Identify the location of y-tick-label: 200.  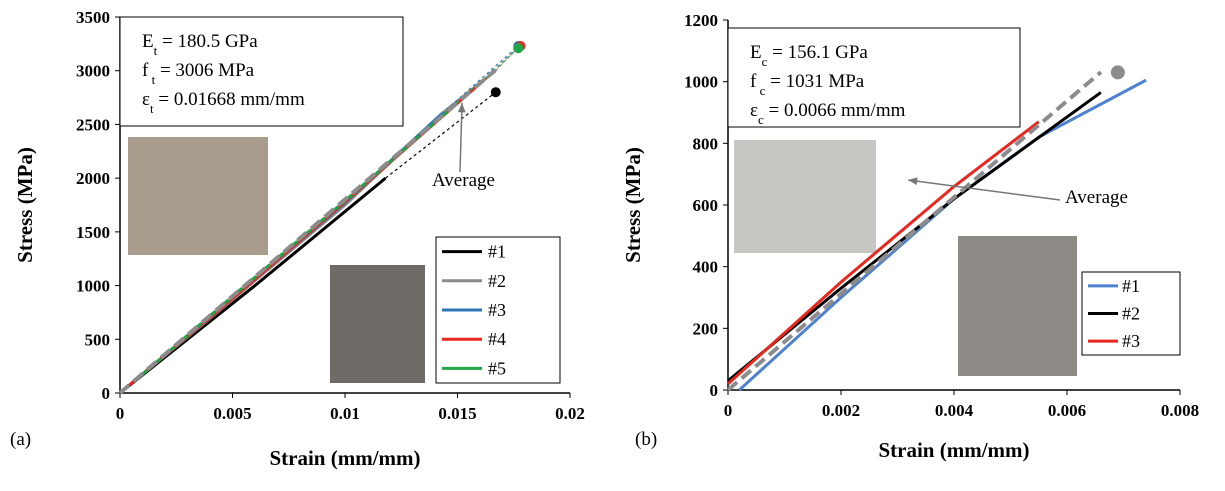
(706, 328).